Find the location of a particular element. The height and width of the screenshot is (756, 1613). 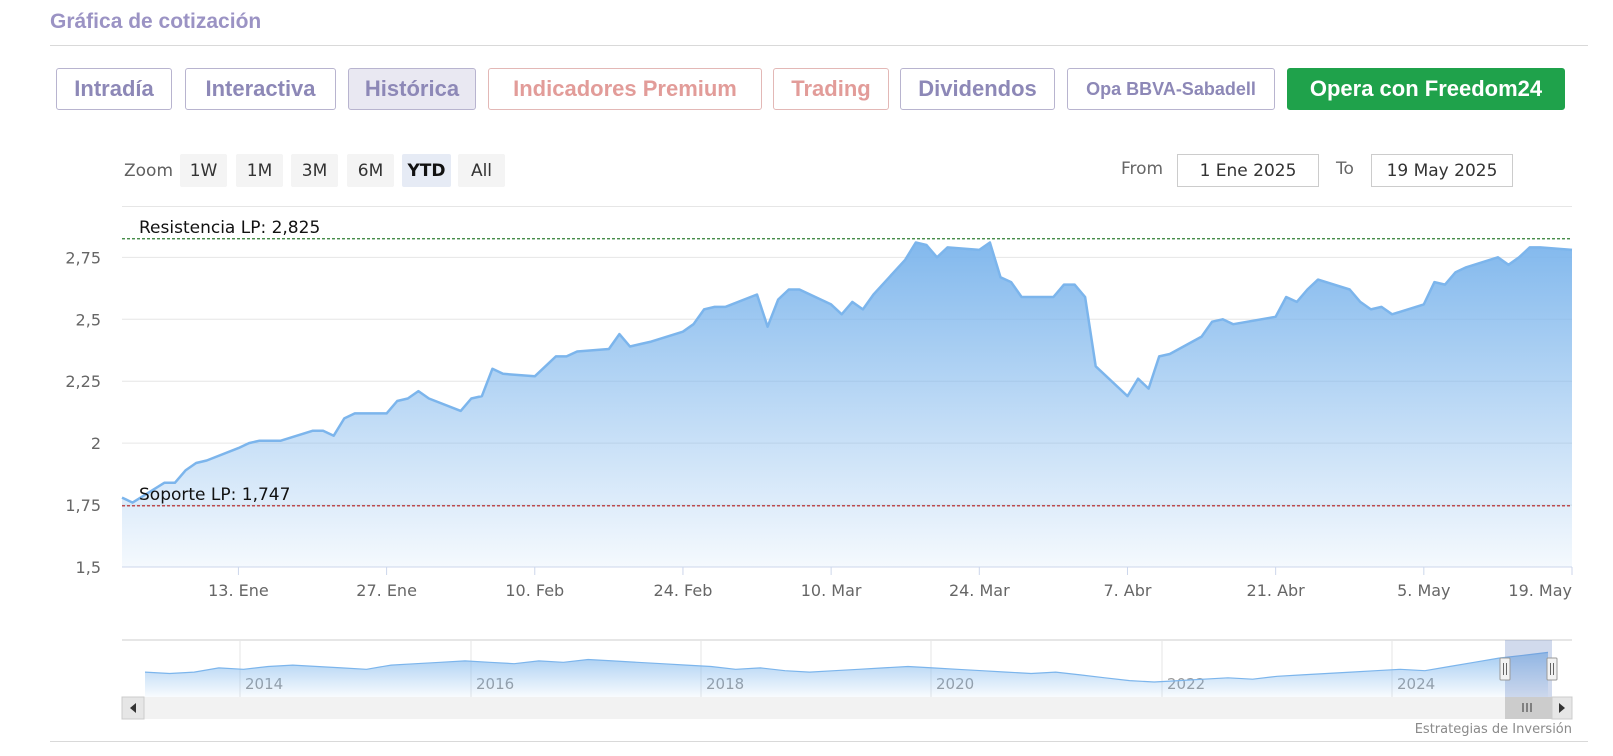

chart-top-divider is located at coordinates (847, 206).